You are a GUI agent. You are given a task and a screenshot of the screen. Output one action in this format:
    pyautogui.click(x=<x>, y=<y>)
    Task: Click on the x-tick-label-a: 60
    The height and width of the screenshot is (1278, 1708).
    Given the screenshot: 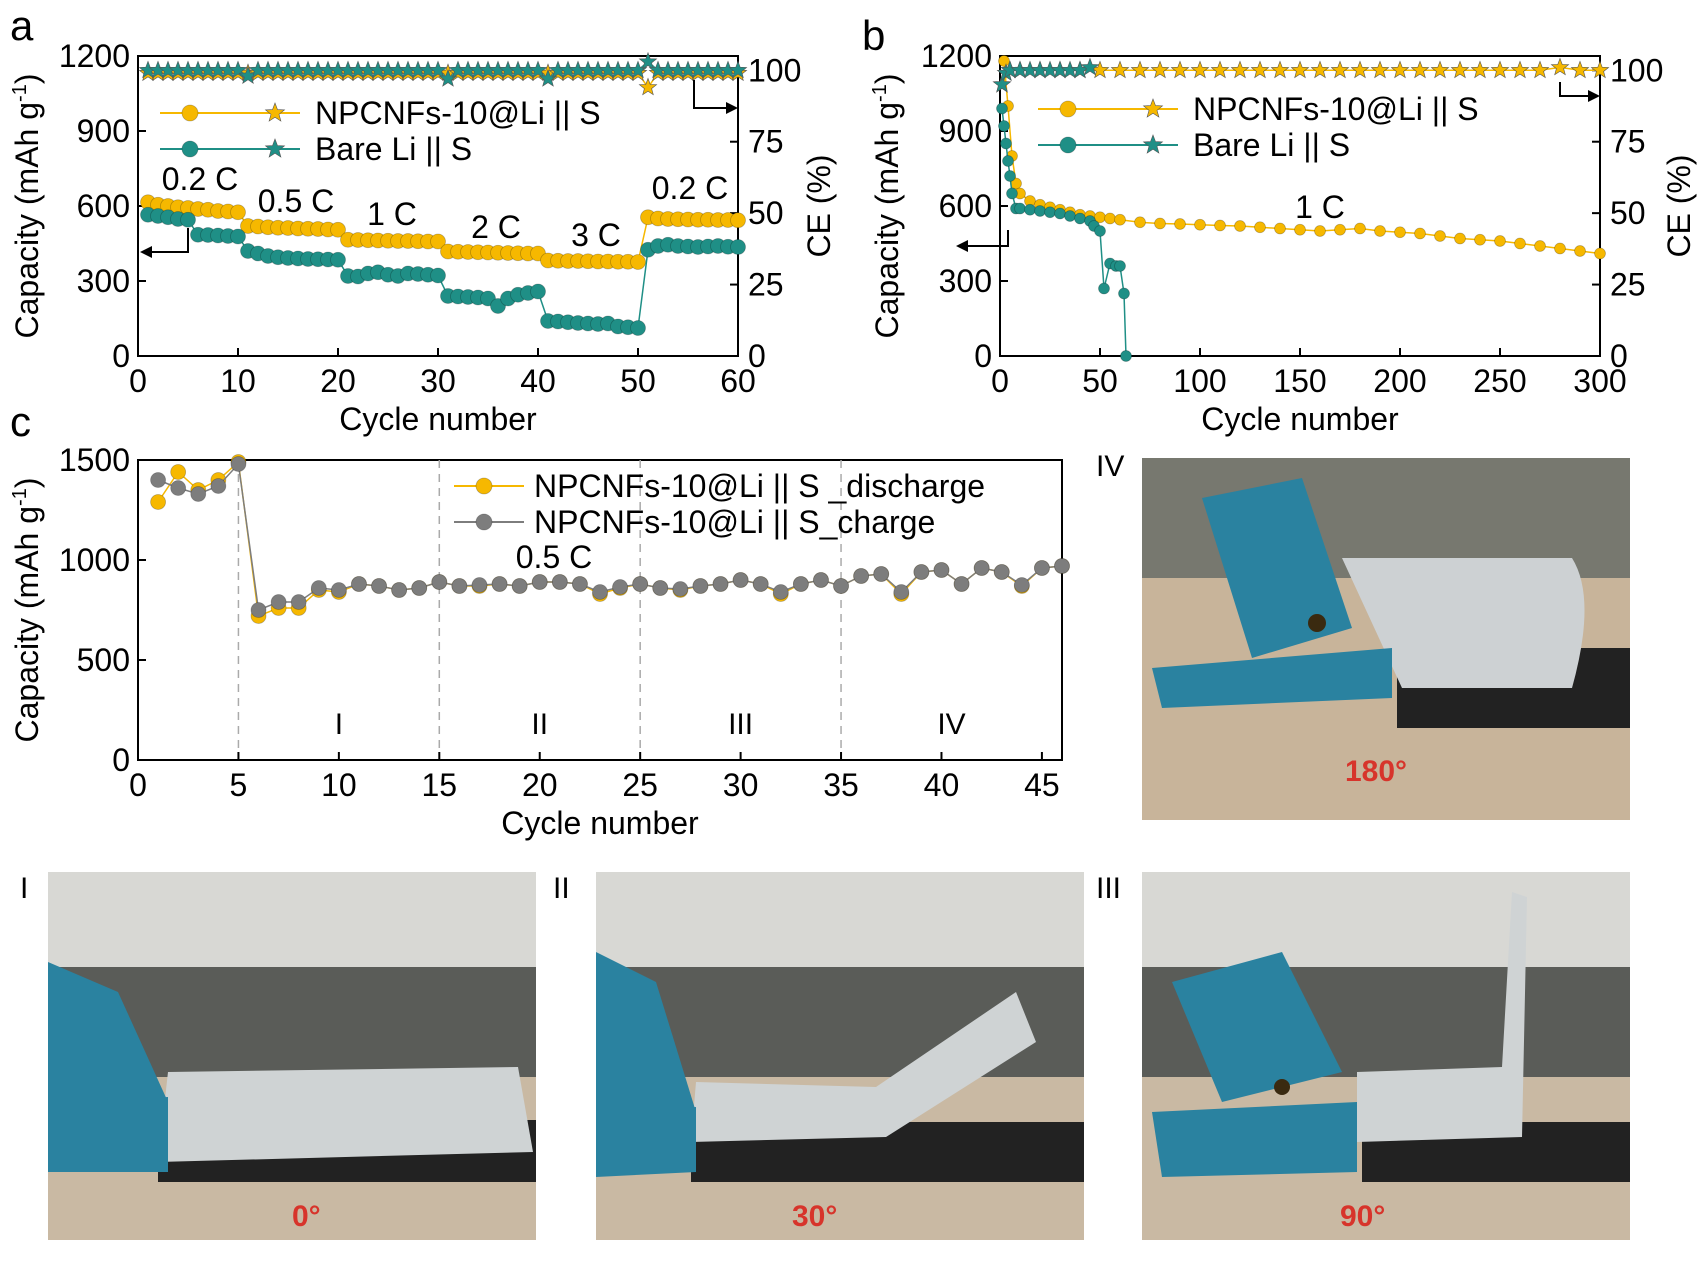 What is the action you would take?
    pyautogui.click(x=738, y=381)
    